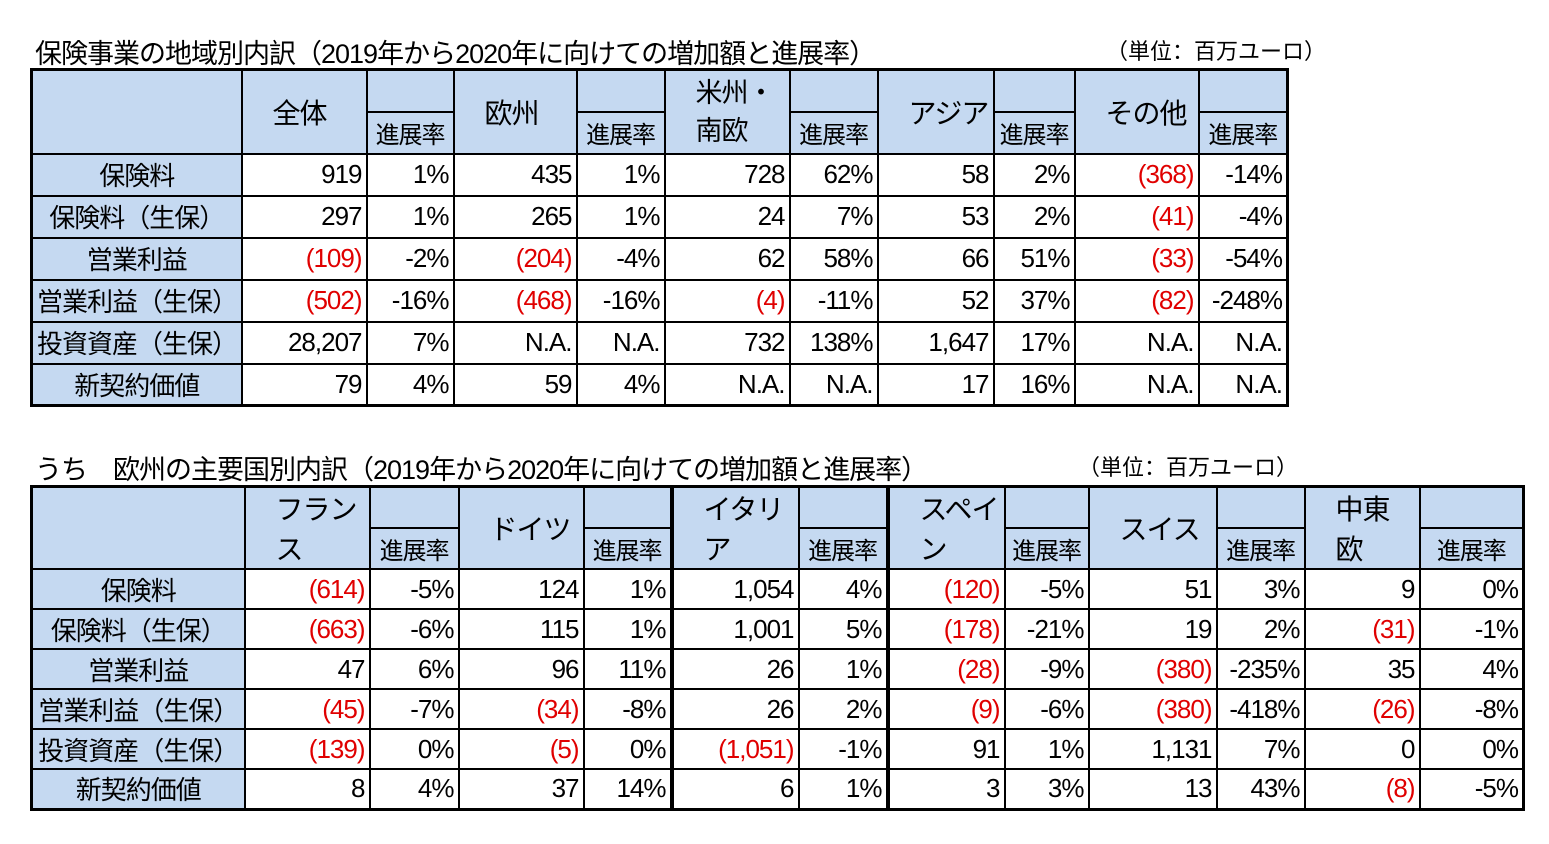 Image resolution: width=1549 pixels, height=844 pixels. What do you see at coordinates (1136, 111) in the screenshot?
I see `column-group-header: その他` at bounding box center [1136, 111].